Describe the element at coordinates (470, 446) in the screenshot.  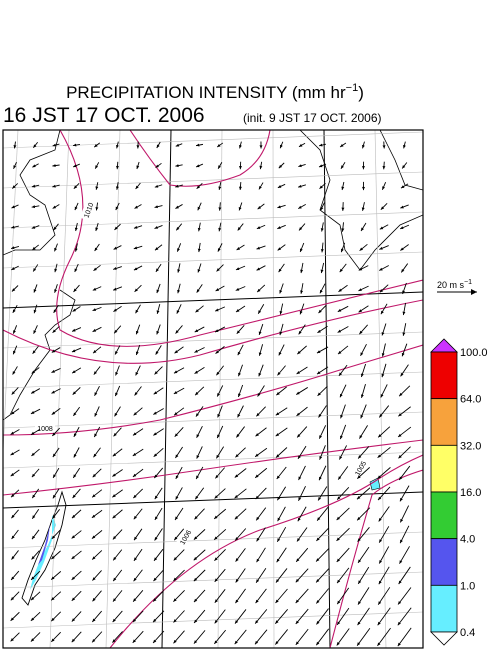
I see `colorbar-label: 32.0` at that location.